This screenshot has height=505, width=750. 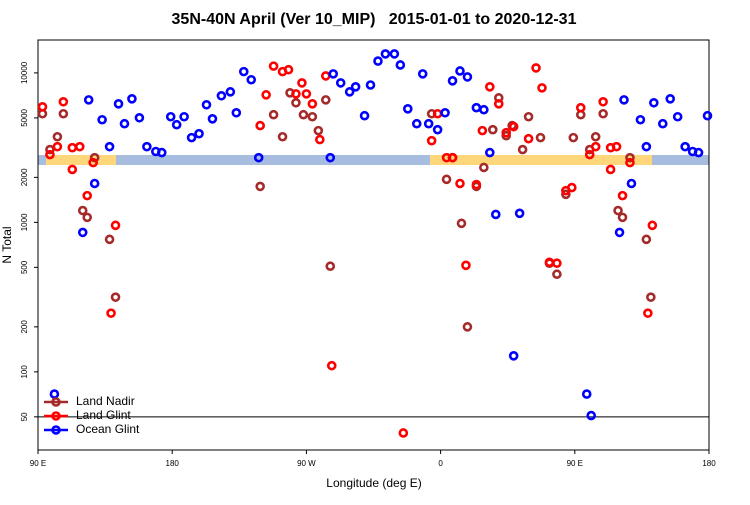 I want to click on density-band, so click(x=373, y=160).